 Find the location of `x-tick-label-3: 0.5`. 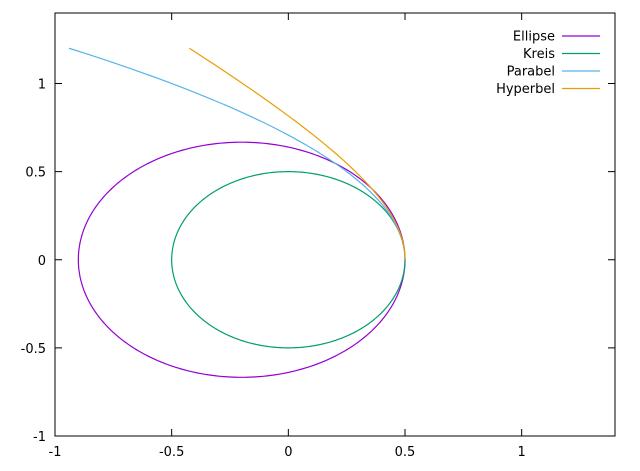

x-tick-label-3: 0.5 is located at coordinates (405, 452).